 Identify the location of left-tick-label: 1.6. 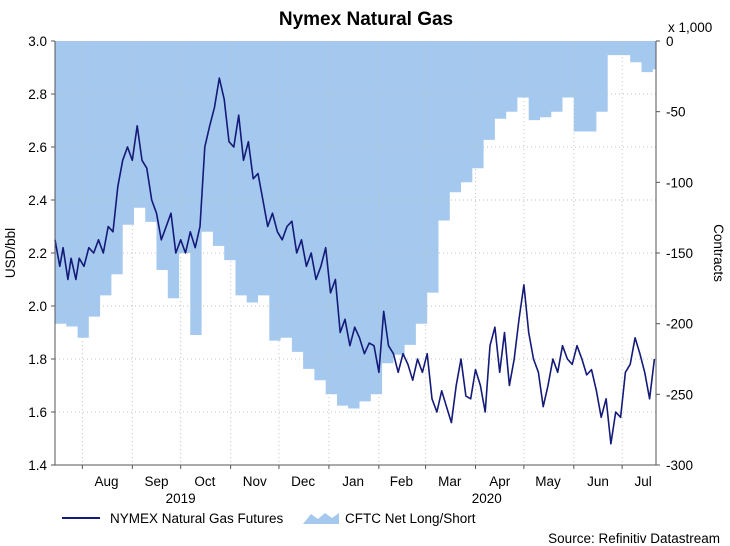
(37, 412).